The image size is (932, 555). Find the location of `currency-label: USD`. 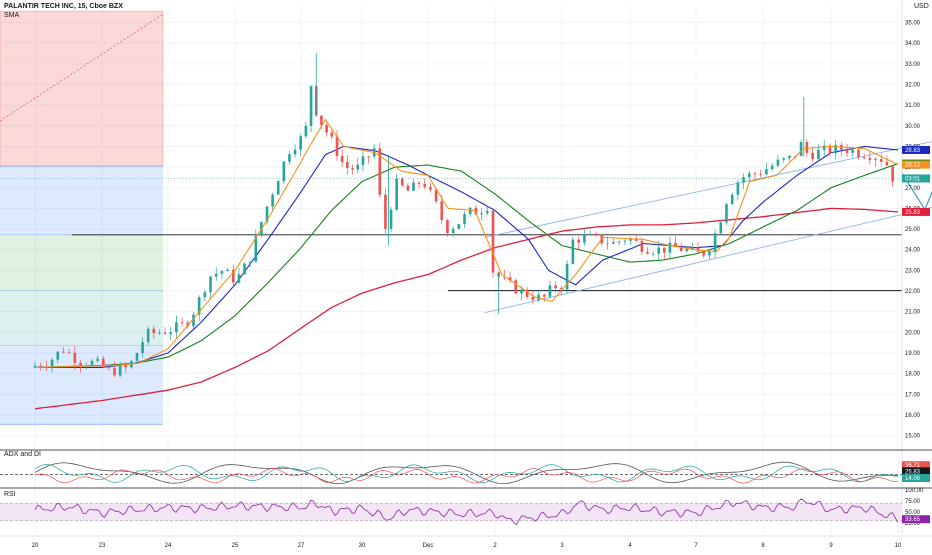

currency-label: USD is located at coordinates (921, 6).